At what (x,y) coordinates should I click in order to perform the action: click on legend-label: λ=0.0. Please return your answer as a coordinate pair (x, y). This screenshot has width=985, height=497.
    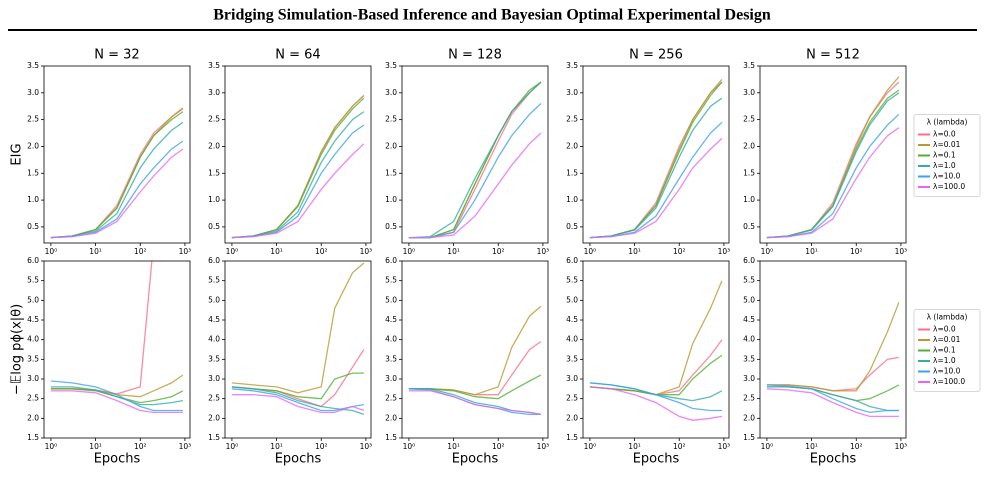
    Looking at the image, I should click on (944, 134).